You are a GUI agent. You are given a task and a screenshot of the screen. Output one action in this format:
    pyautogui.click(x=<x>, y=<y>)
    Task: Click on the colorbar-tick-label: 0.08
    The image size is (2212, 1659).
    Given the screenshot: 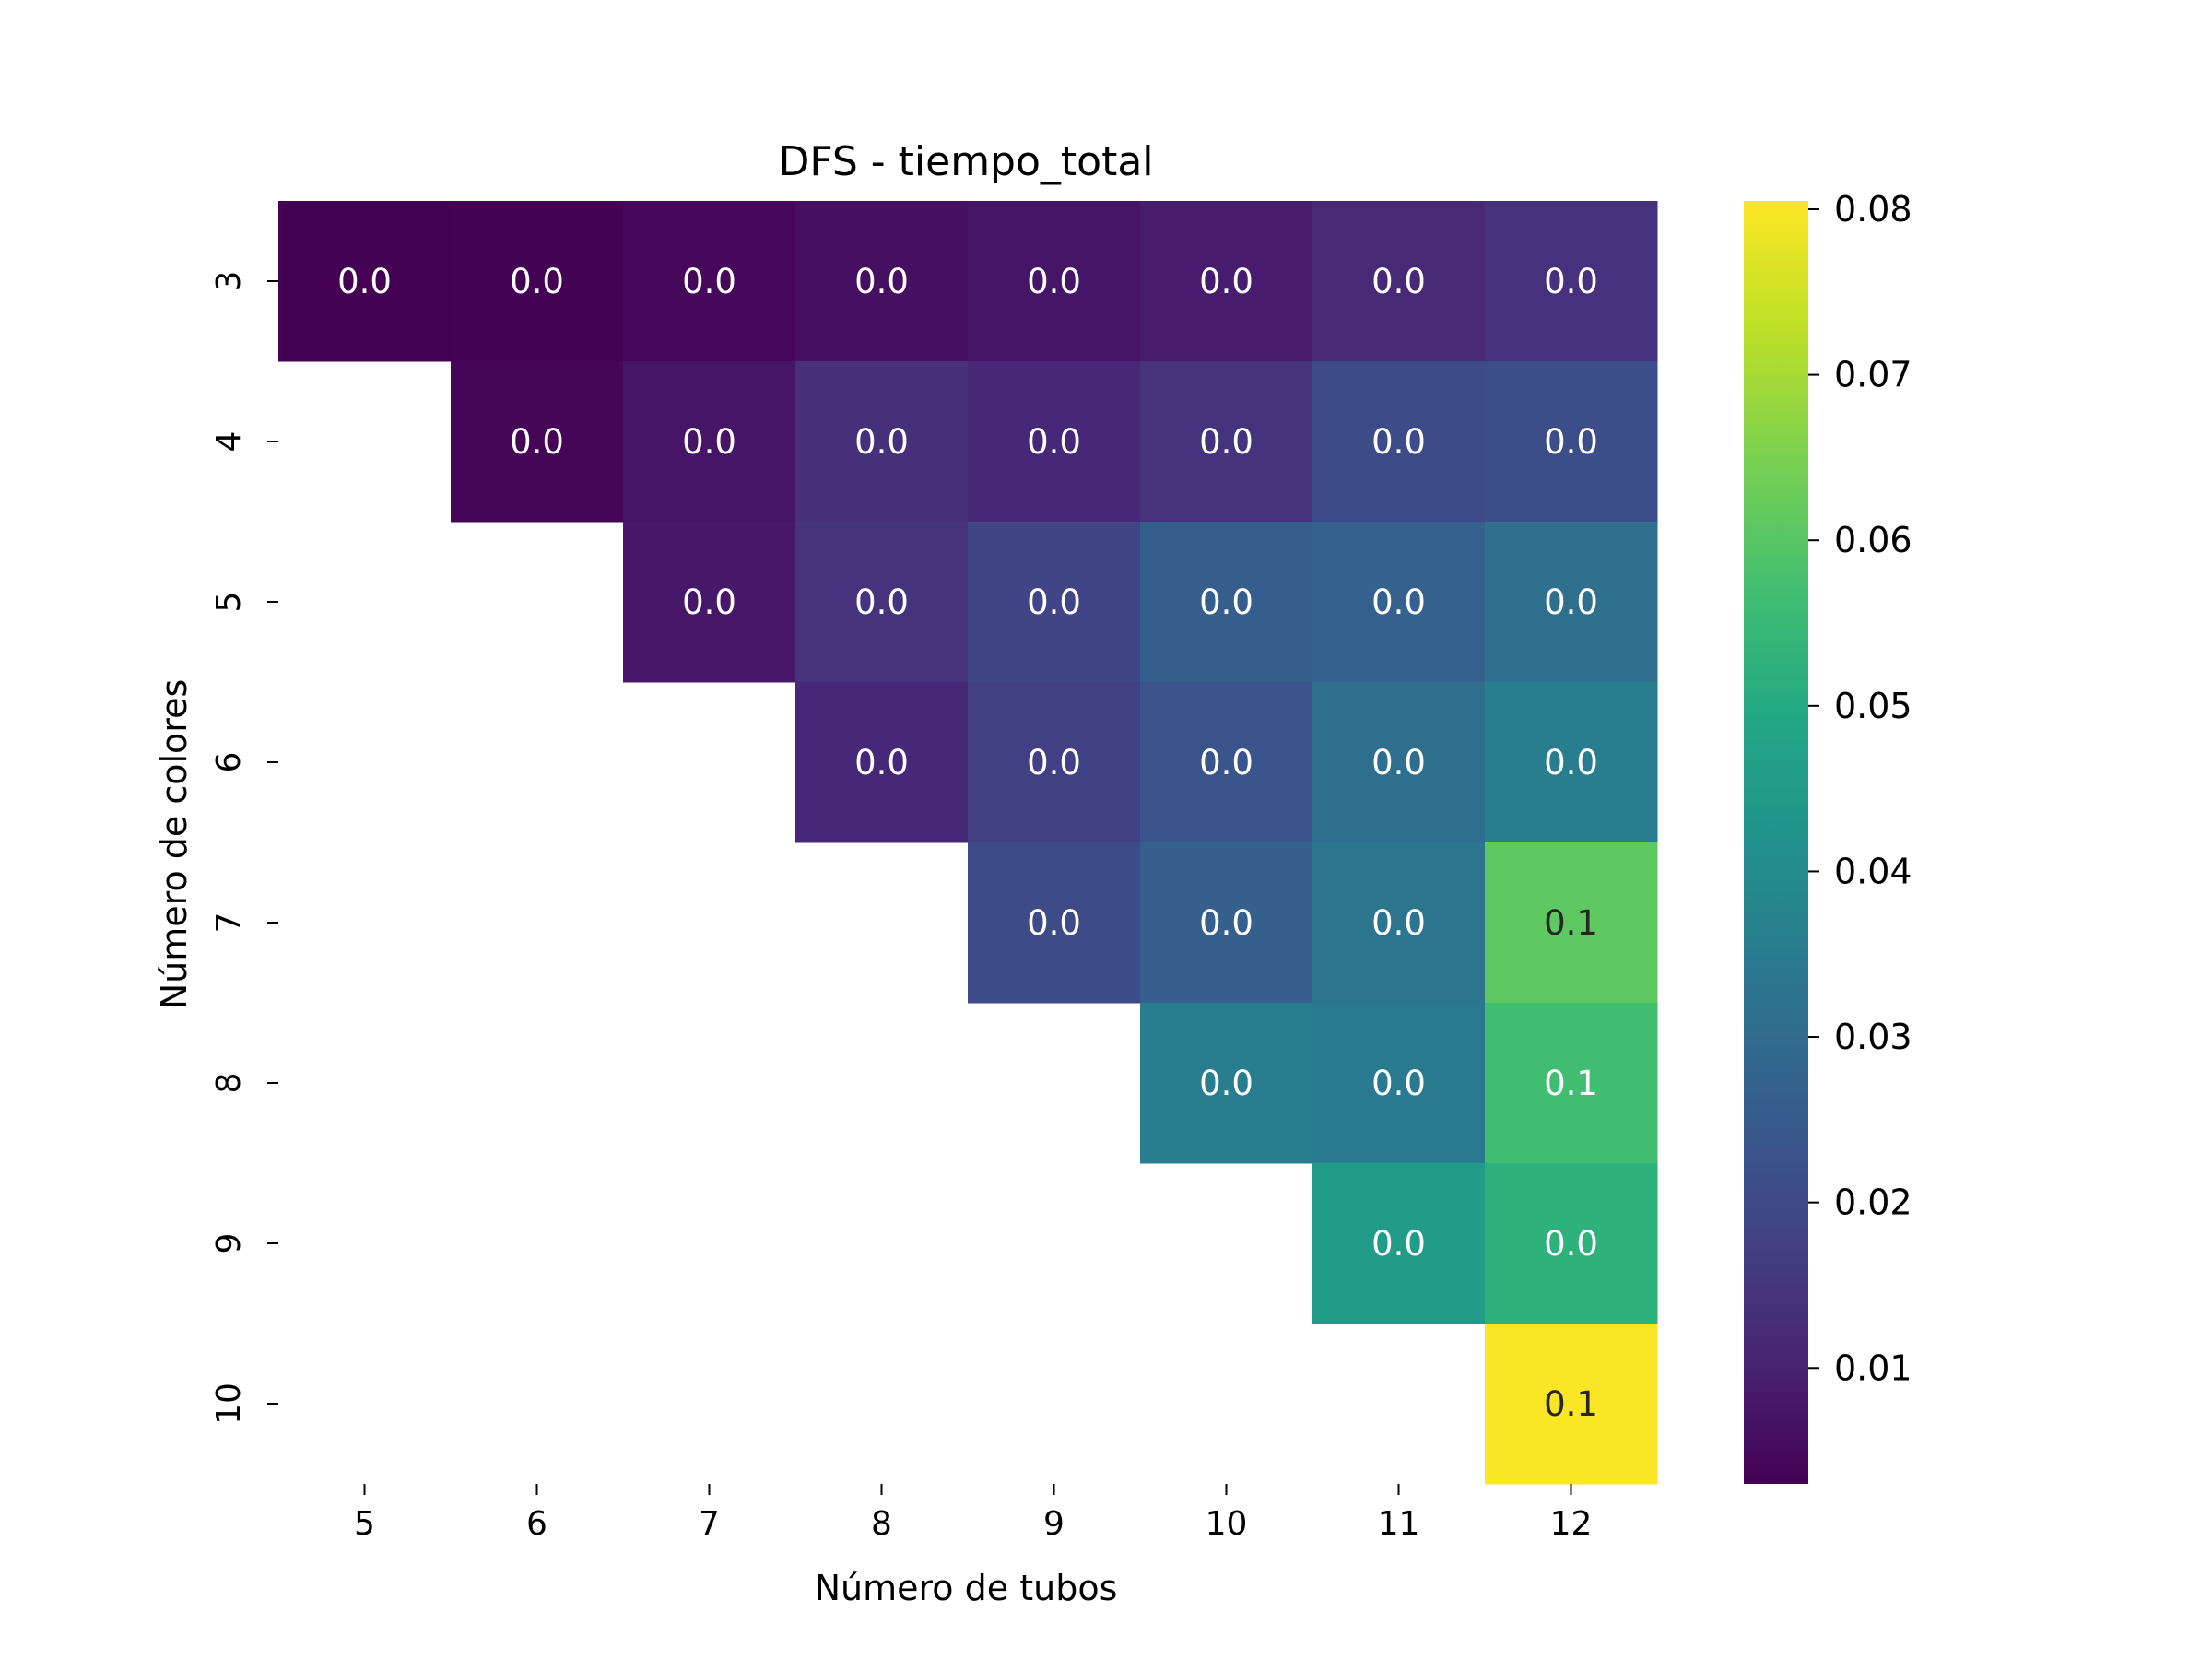 What is the action you would take?
    pyautogui.click(x=1873, y=209)
    